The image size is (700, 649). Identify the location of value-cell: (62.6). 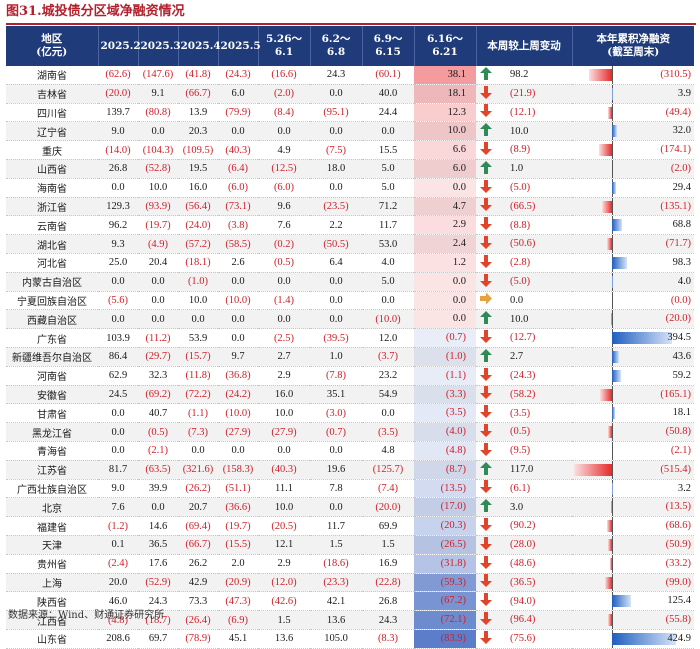
(118, 75).